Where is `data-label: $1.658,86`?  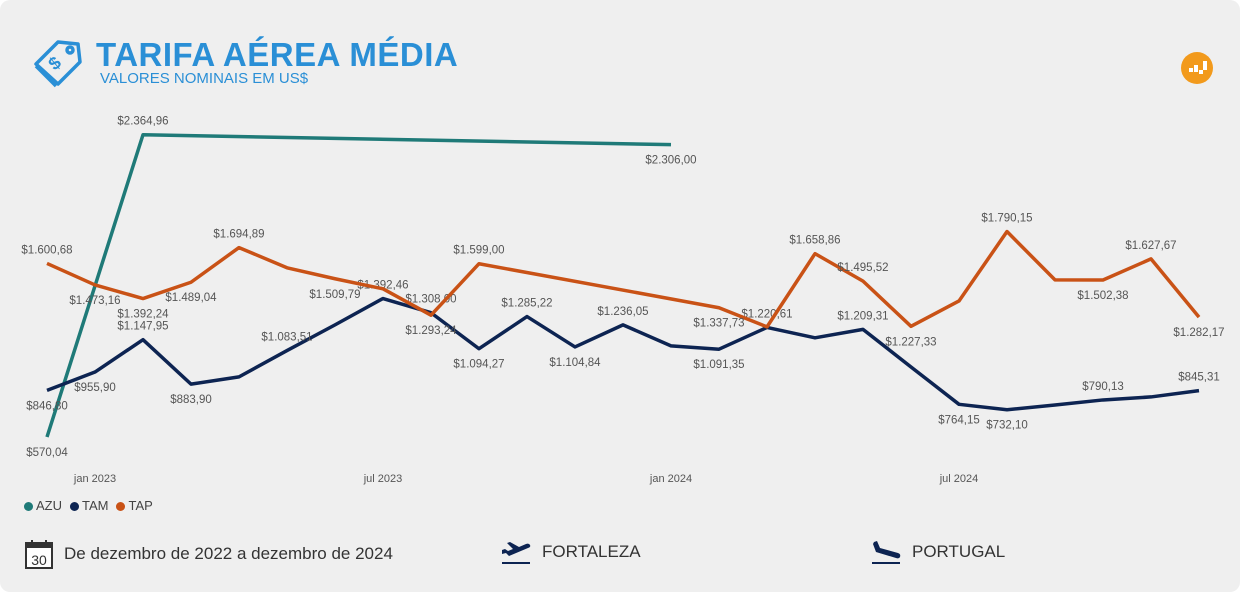
data-label: $1.658,86 is located at coordinates (814, 241).